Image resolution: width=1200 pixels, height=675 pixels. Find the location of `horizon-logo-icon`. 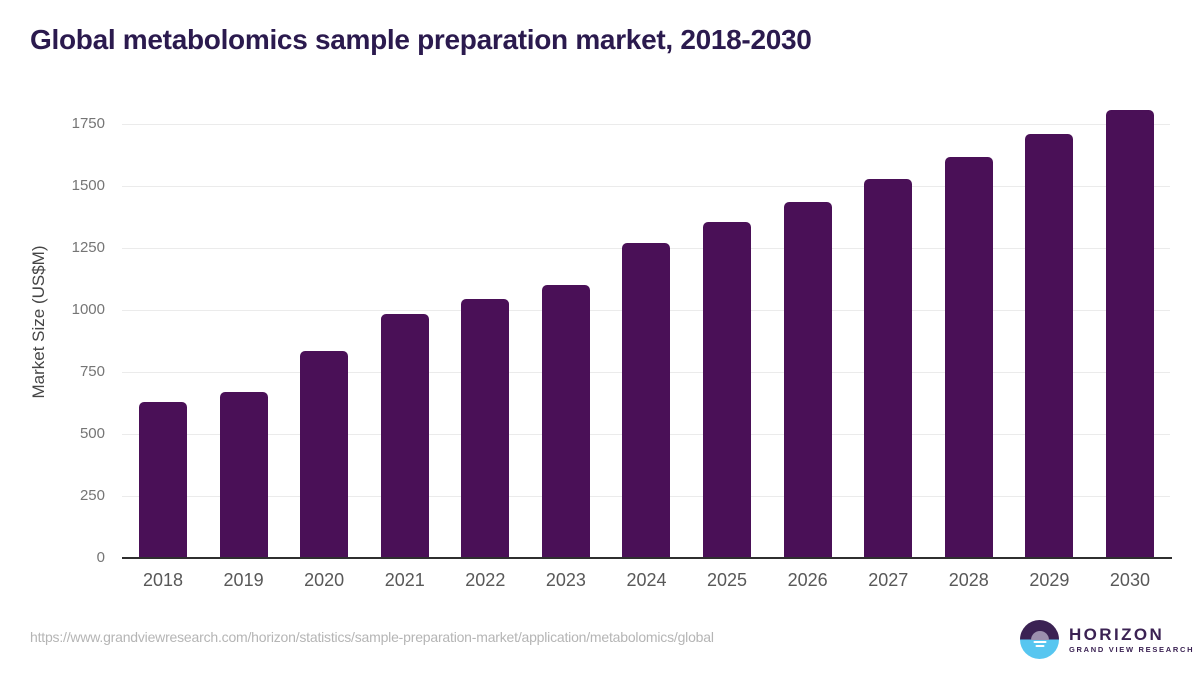

horizon-logo-icon is located at coordinates (1039, 639).